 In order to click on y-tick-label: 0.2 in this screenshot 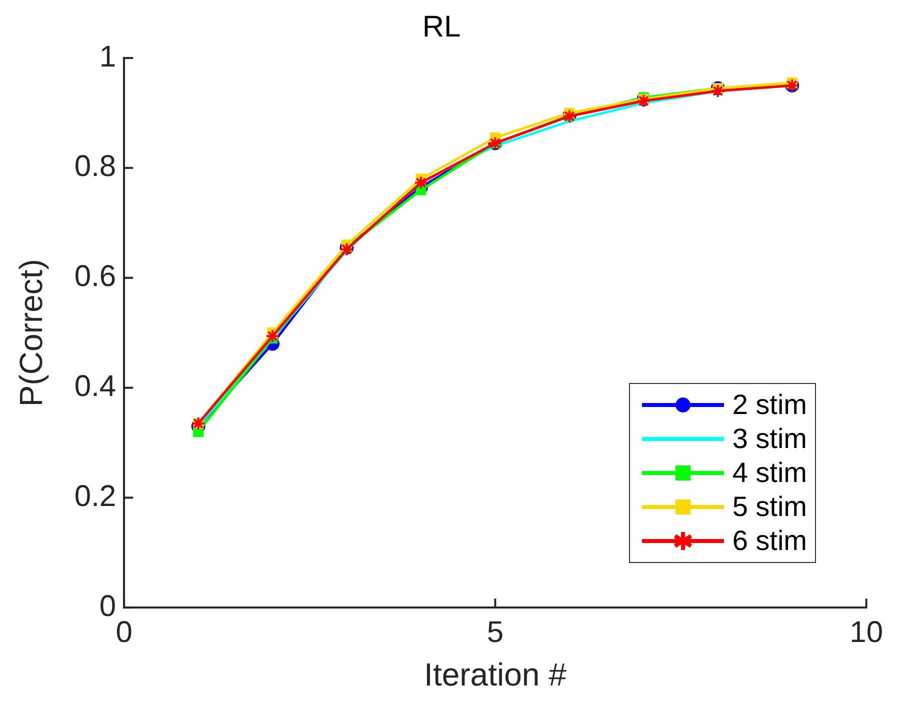, I will do `click(95, 496)`.